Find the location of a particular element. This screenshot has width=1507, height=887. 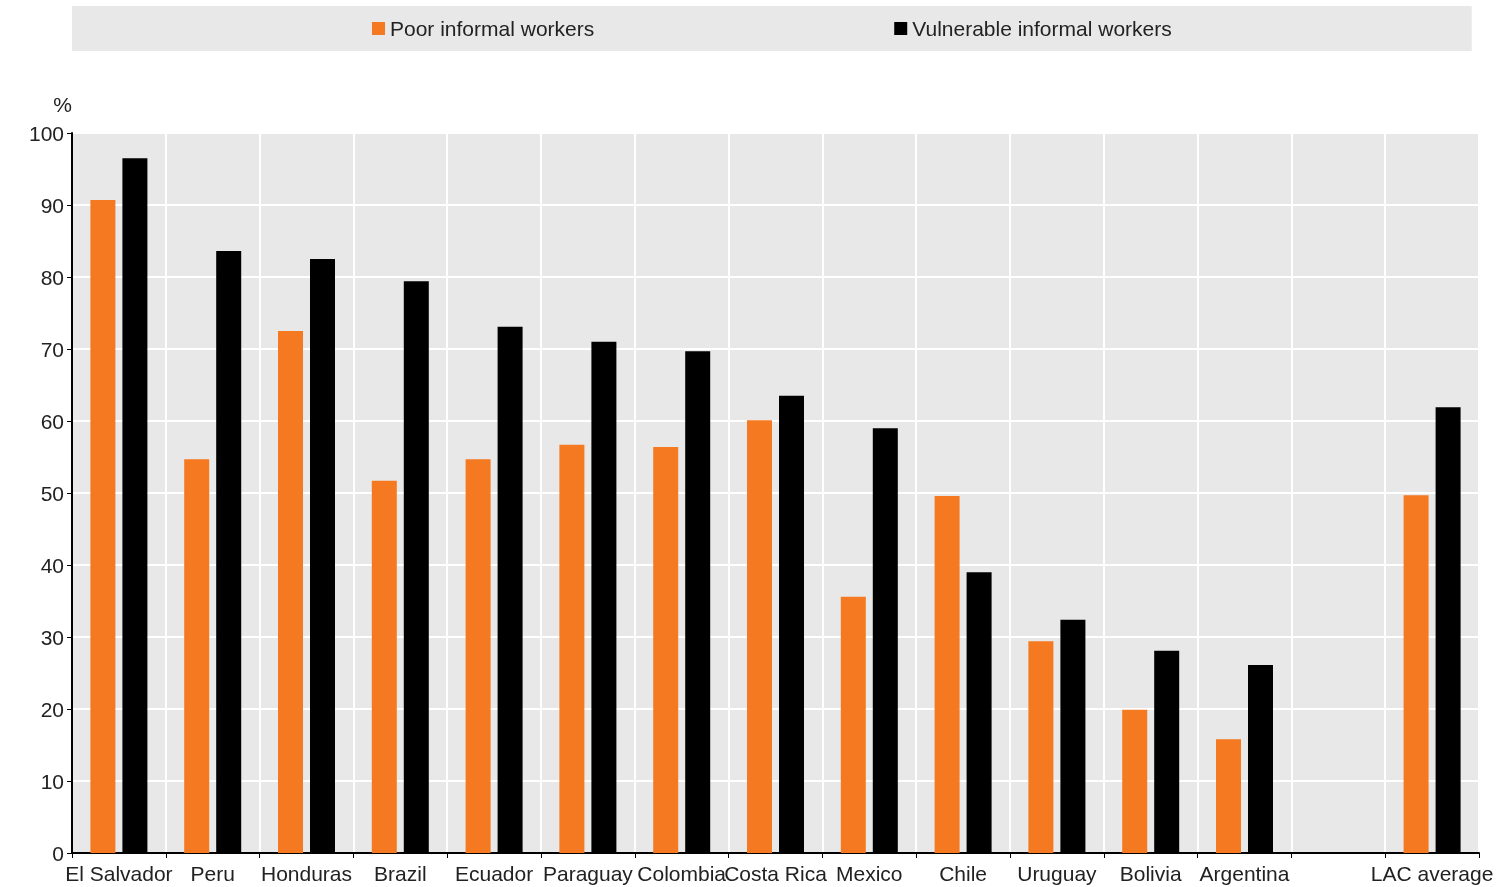

x-tick-label: LAC average is located at coordinates (1432, 873).